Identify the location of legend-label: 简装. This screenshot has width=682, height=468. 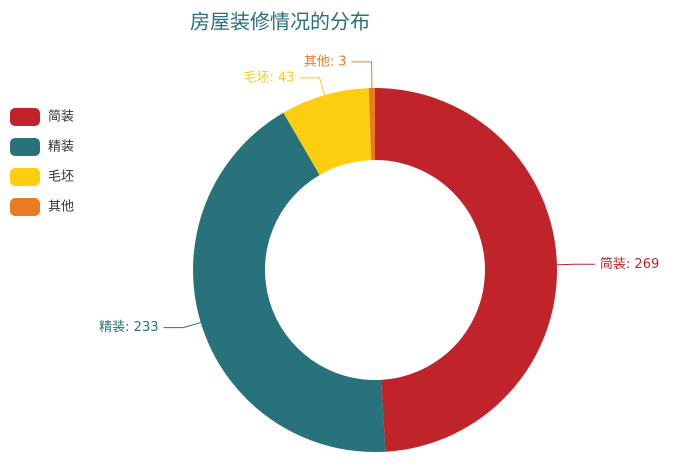
(61, 117).